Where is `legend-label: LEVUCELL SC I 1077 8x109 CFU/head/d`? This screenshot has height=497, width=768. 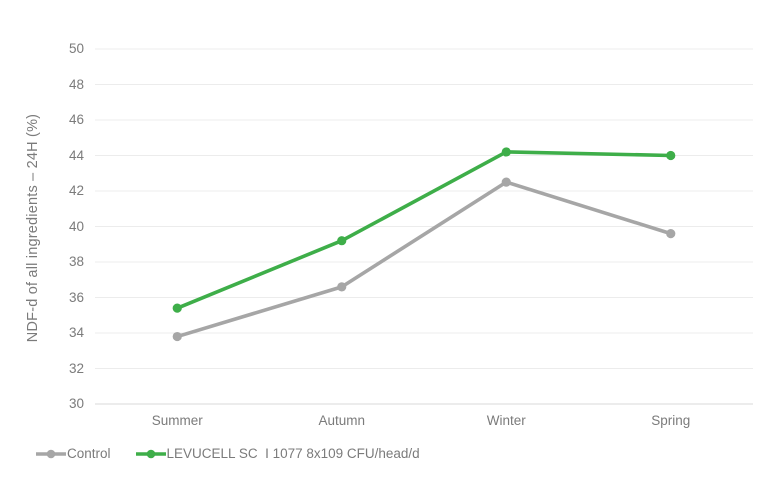 legend-label: LEVUCELL SC I 1077 8x109 CFU/head/d is located at coordinates (293, 453).